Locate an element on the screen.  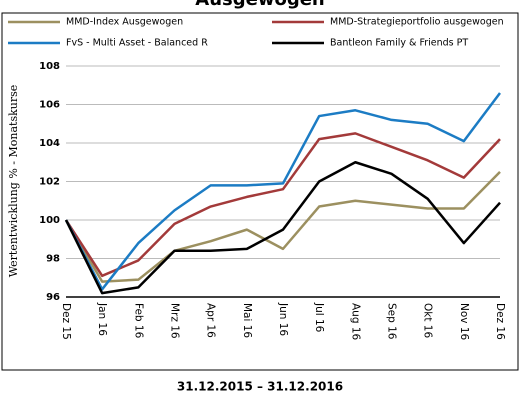
y-tick-label: 108 is located at coordinates (49, 66).